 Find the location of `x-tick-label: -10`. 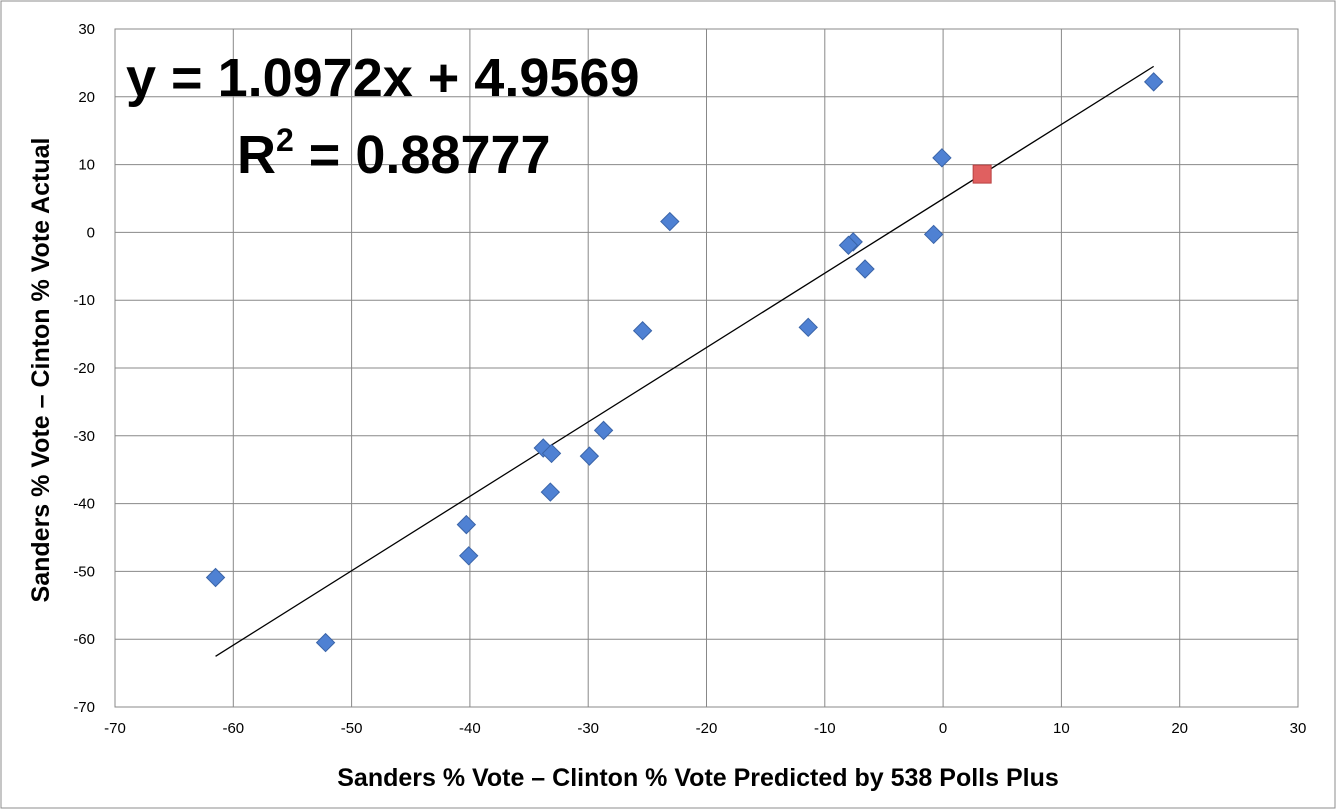

x-tick-label: -10 is located at coordinates (825, 728).